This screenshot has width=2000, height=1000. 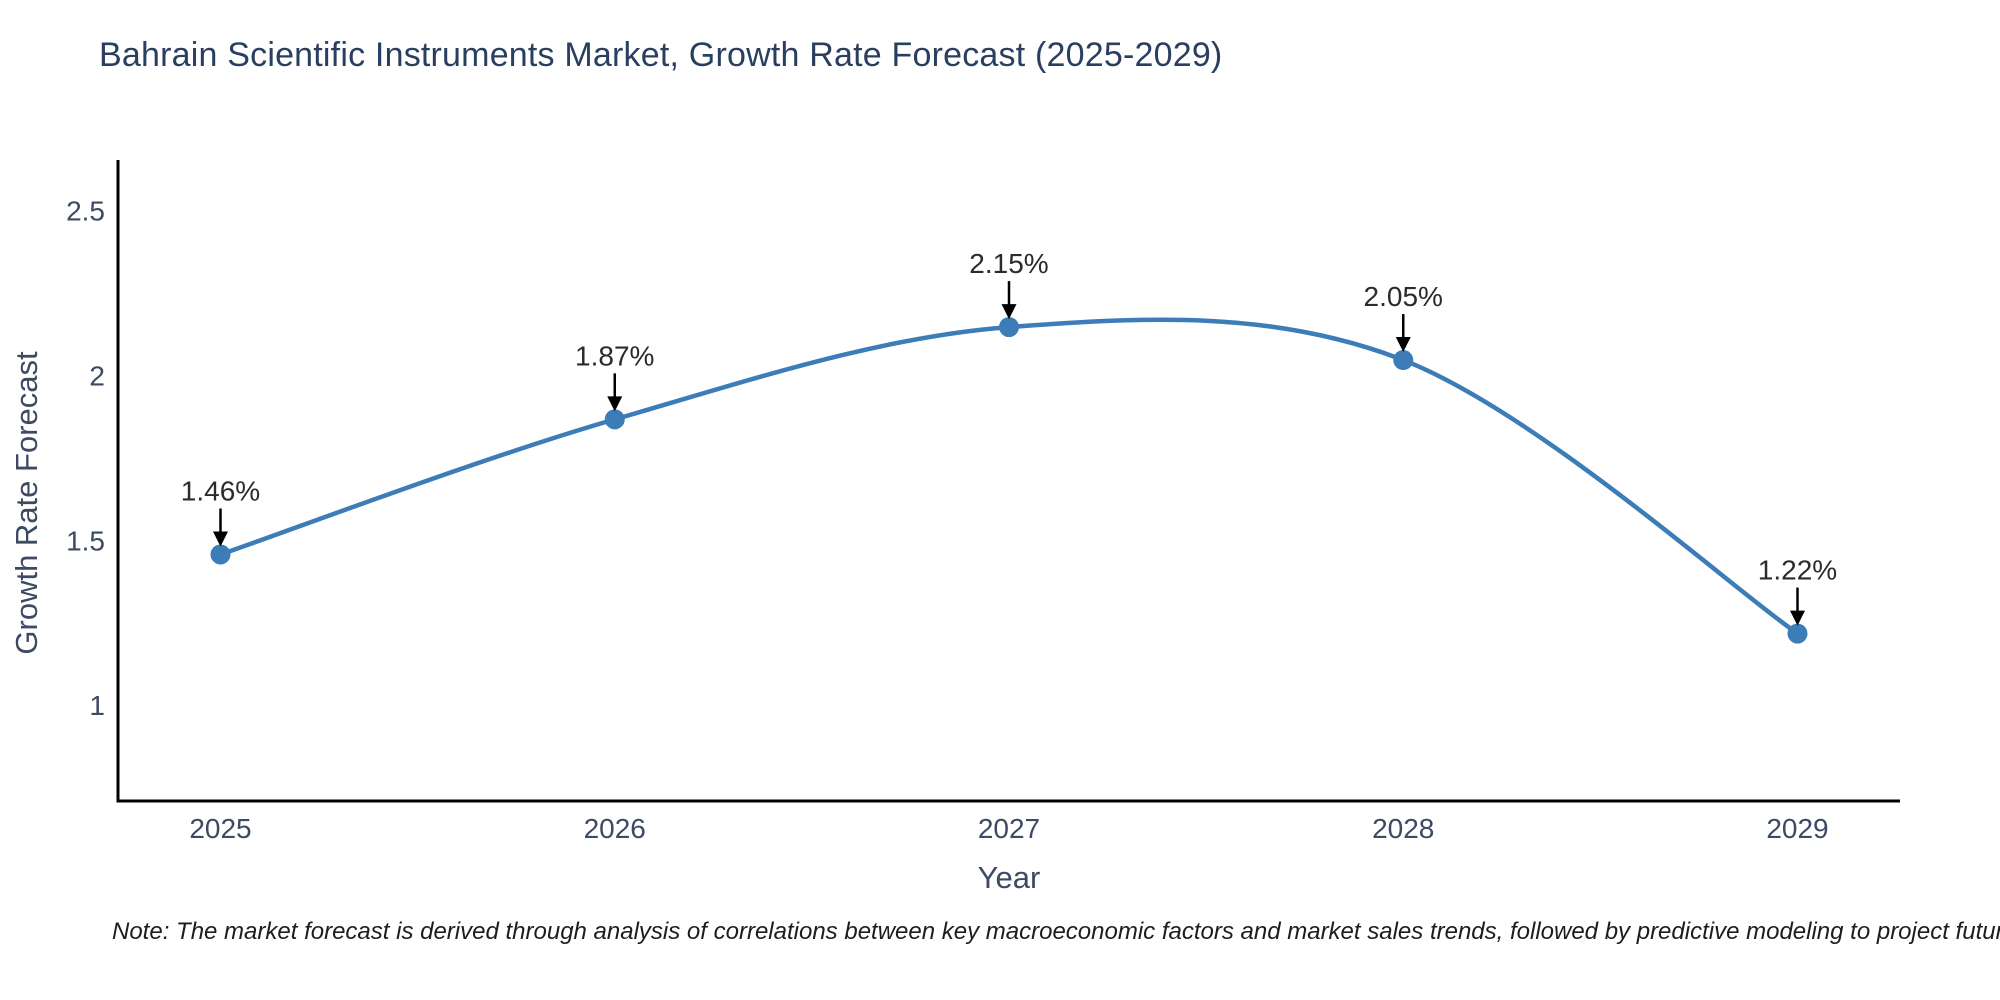 I want to click on x-tick-label: 2028, so click(x=1403, y=828).